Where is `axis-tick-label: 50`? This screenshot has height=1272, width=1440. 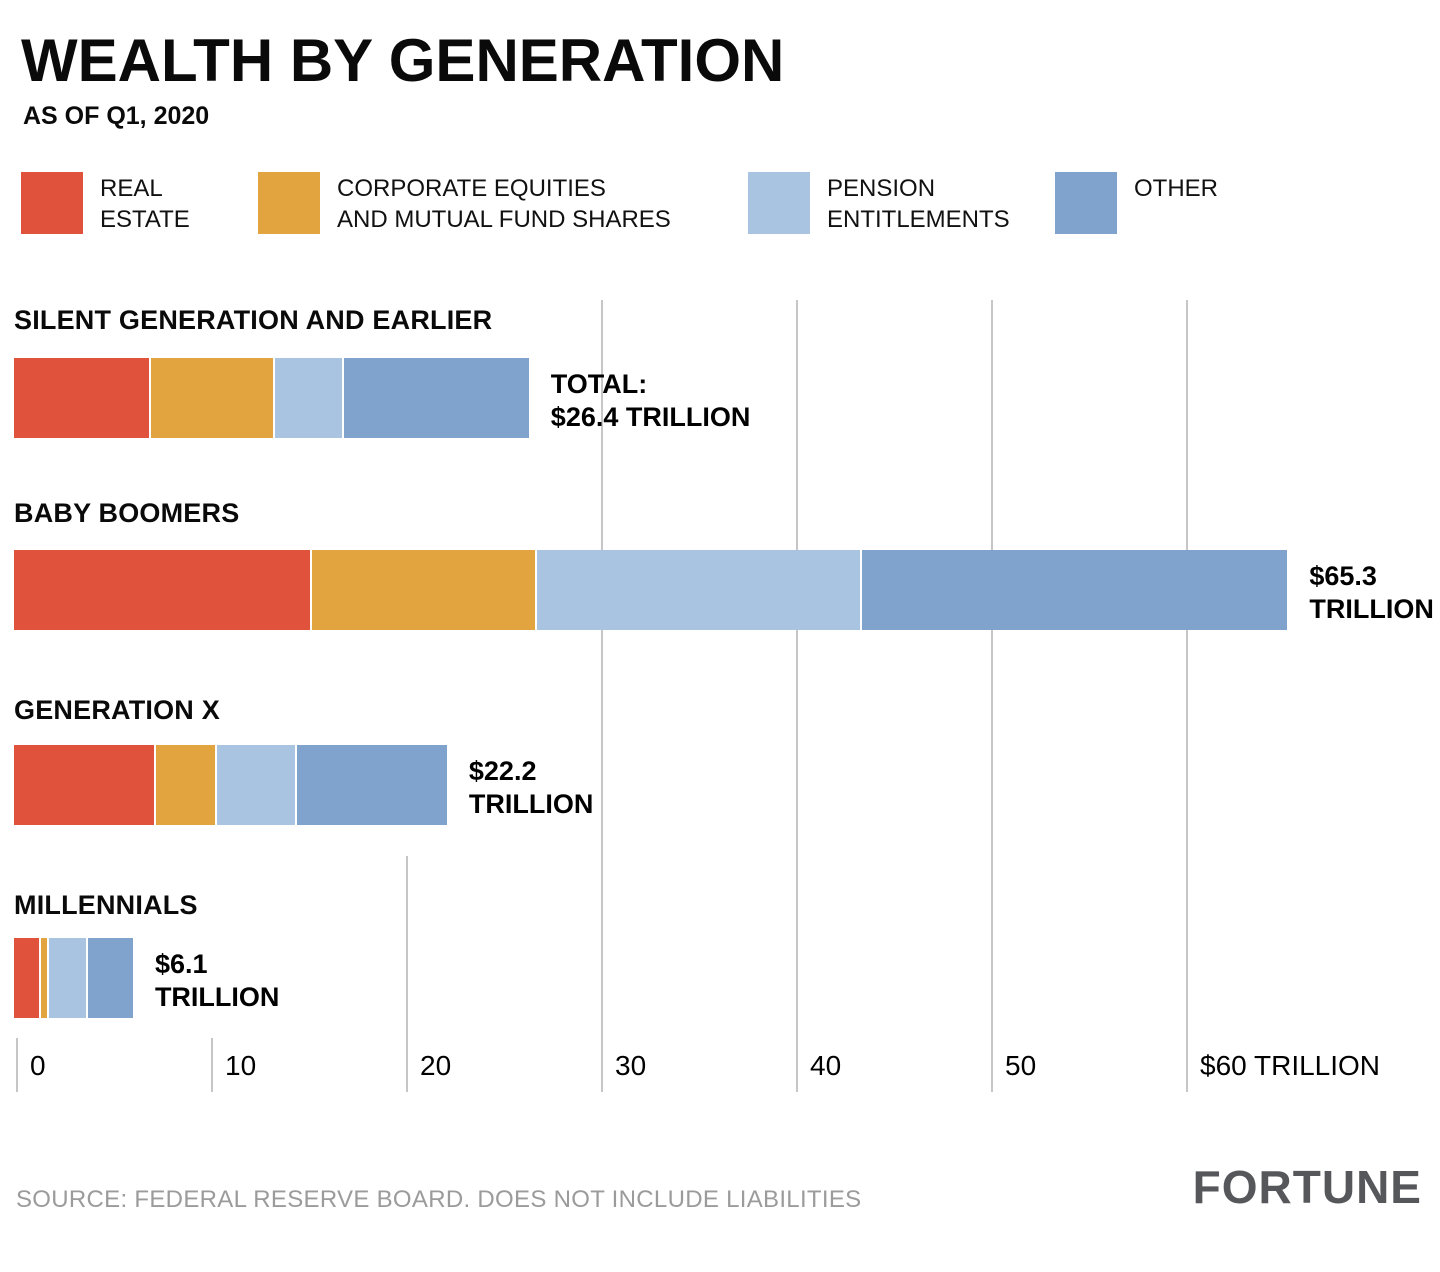 axis-tick-label: 50 is located at coordinates (1021, 1065).